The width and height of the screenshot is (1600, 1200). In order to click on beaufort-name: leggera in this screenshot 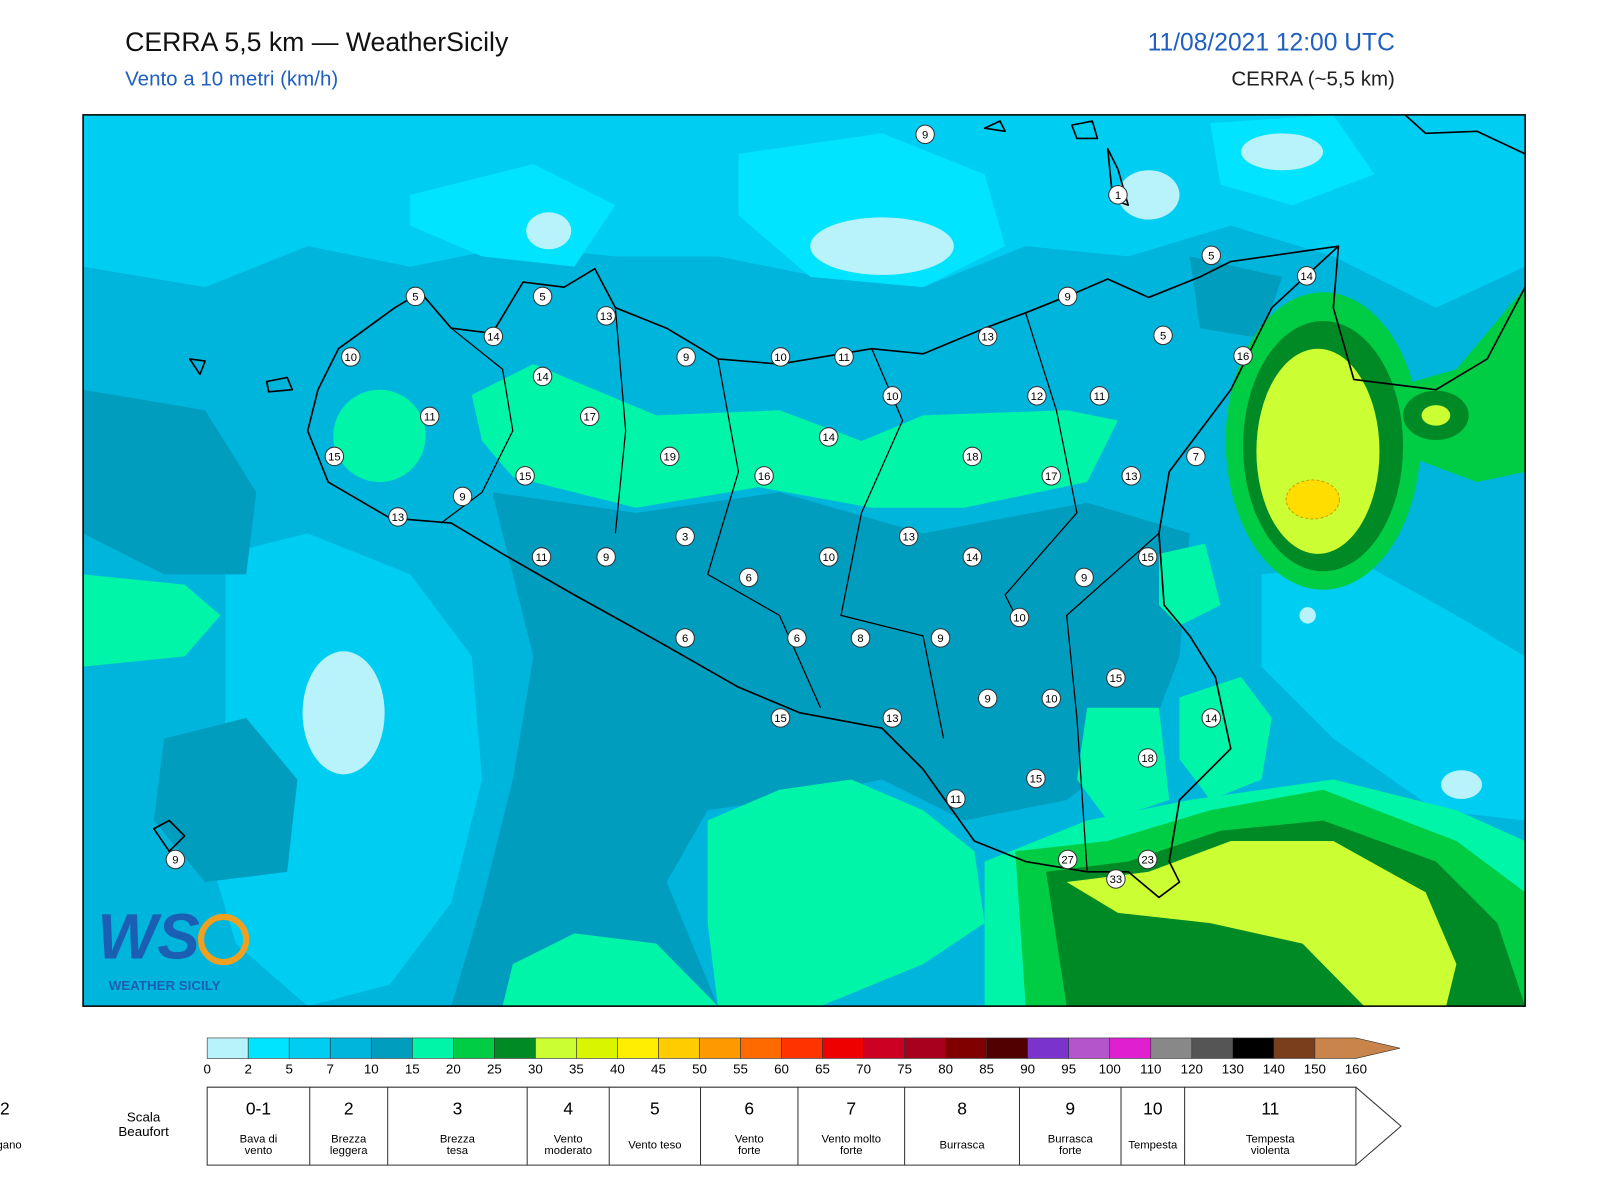, I will do `click(349, 1151)`.